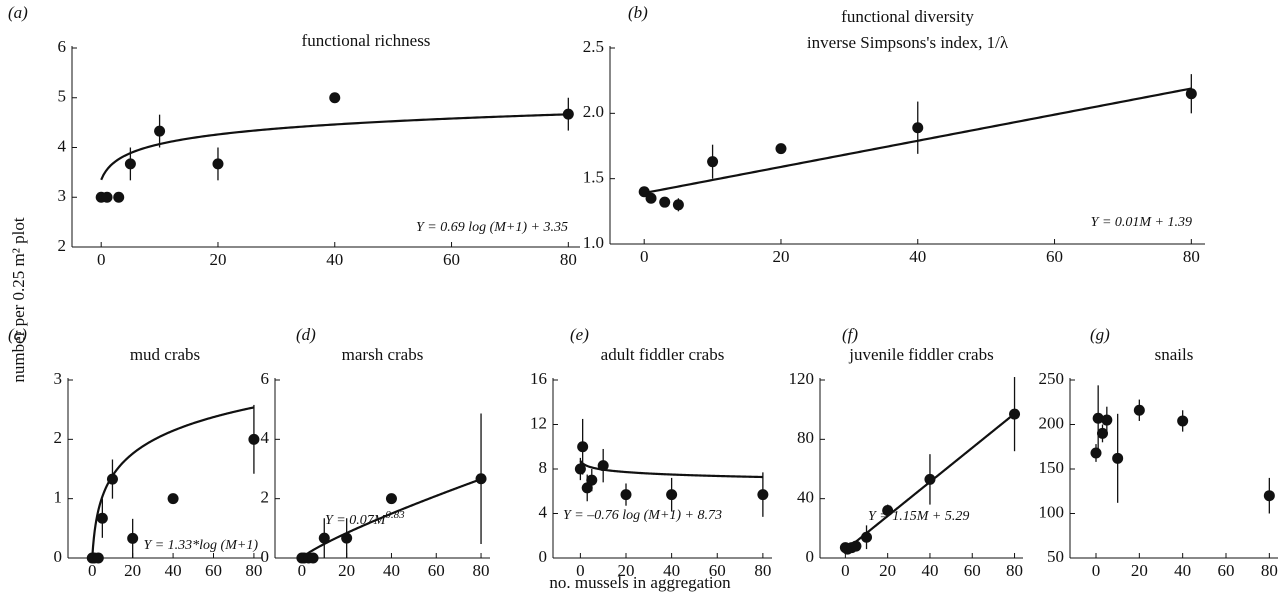 Image resolution: width=1283 pixels, height=596 pixels. Describe the element at coordinates (1141, 222) in the screenshot. I see `fit-equation: Y = 0.01M + 1.39` at that location.